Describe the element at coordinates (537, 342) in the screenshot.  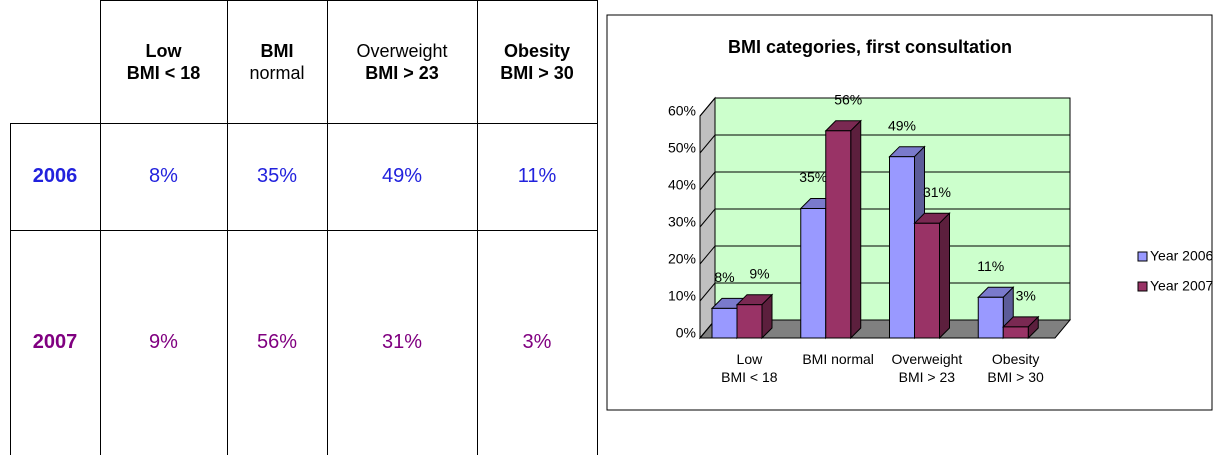
I see `table-cell: 3%` at that location.